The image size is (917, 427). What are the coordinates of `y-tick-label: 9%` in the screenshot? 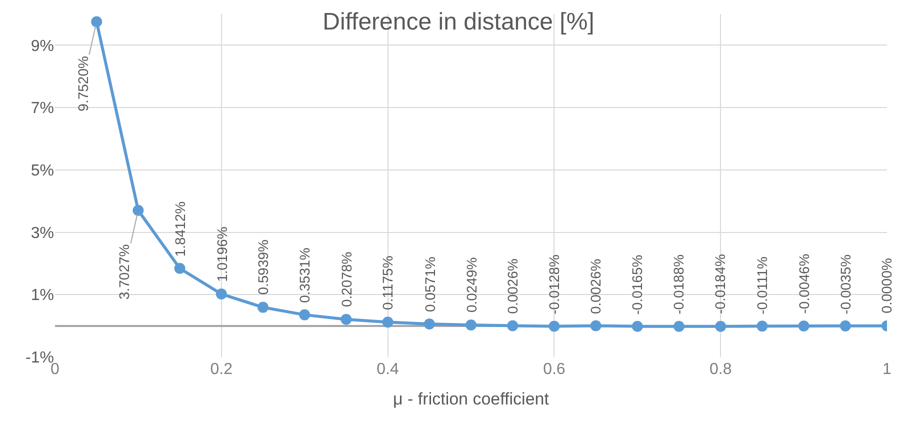 It's located at (42, 46).